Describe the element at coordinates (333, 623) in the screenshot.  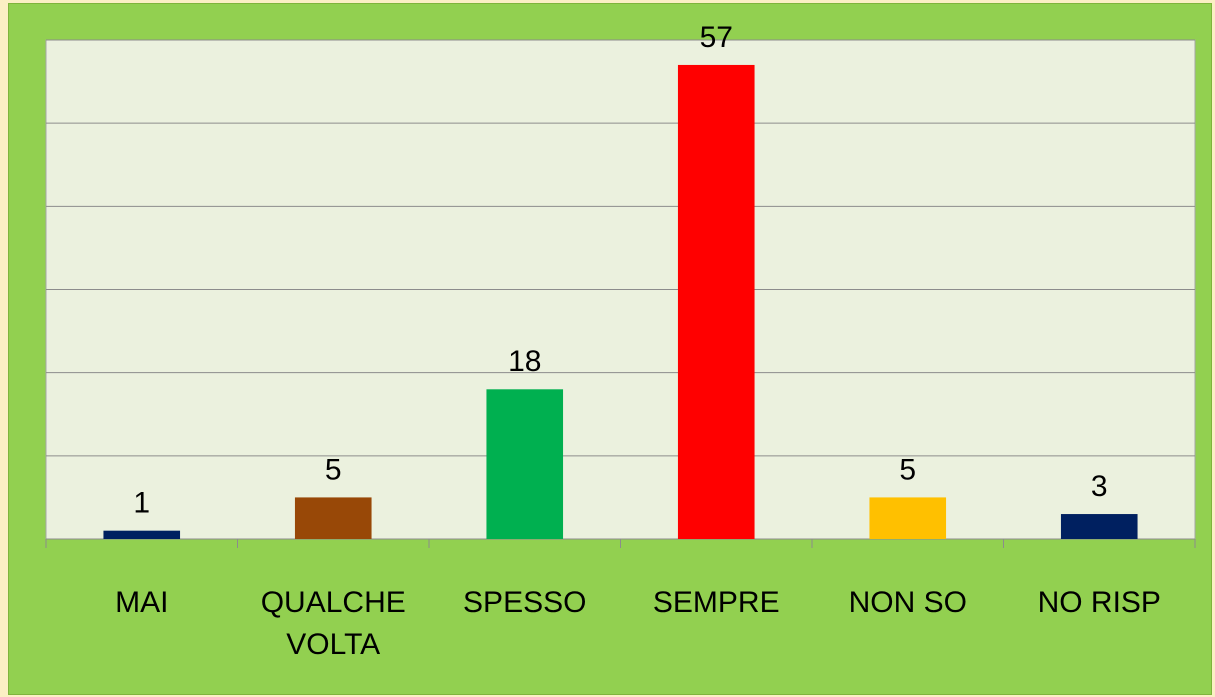
I see `x-tick-label: QUALCHE VOLTA` at that location.